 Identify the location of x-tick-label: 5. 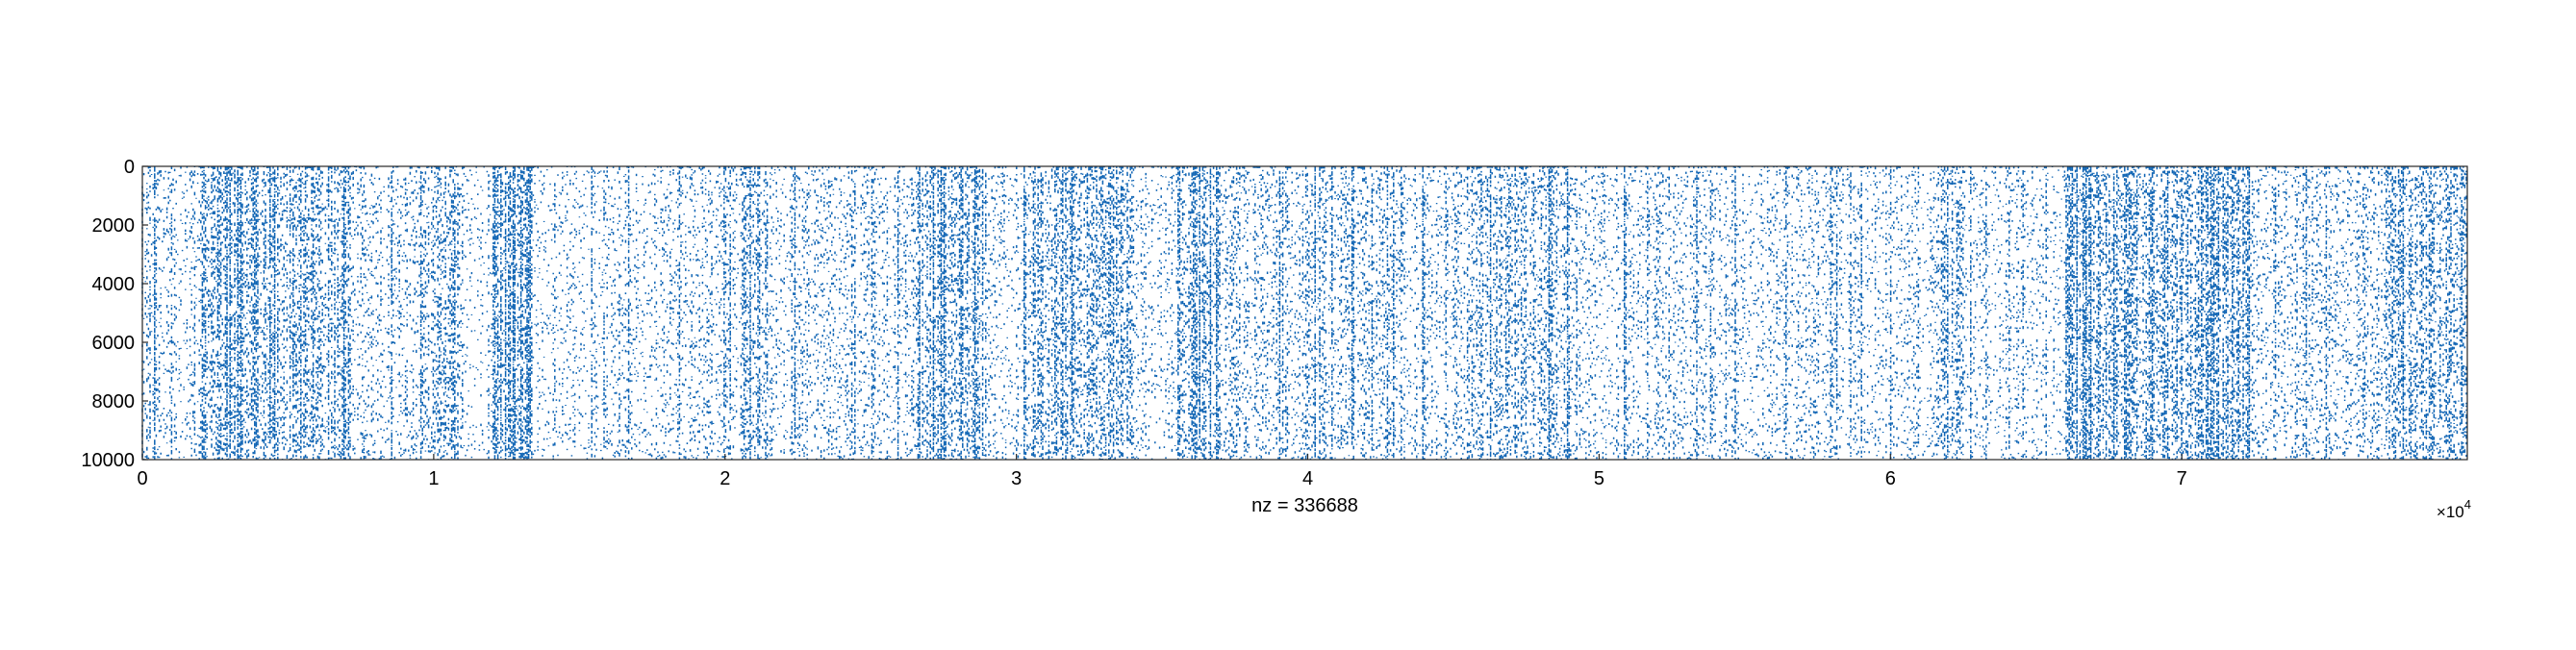
(1599, 479).